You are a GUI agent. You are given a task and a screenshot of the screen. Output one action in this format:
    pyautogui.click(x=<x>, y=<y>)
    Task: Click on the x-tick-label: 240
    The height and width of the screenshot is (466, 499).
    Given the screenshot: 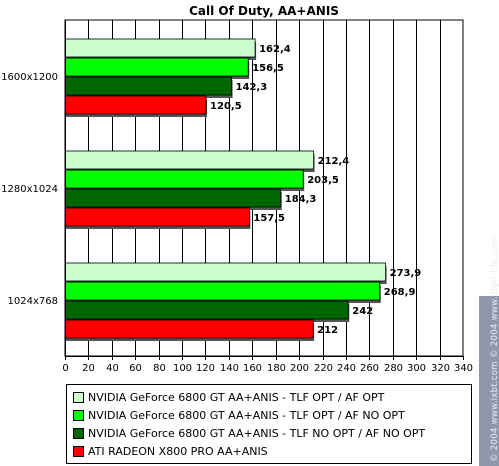 What is the action you would take?
    pyautogui.click(x=346, y=368)
    